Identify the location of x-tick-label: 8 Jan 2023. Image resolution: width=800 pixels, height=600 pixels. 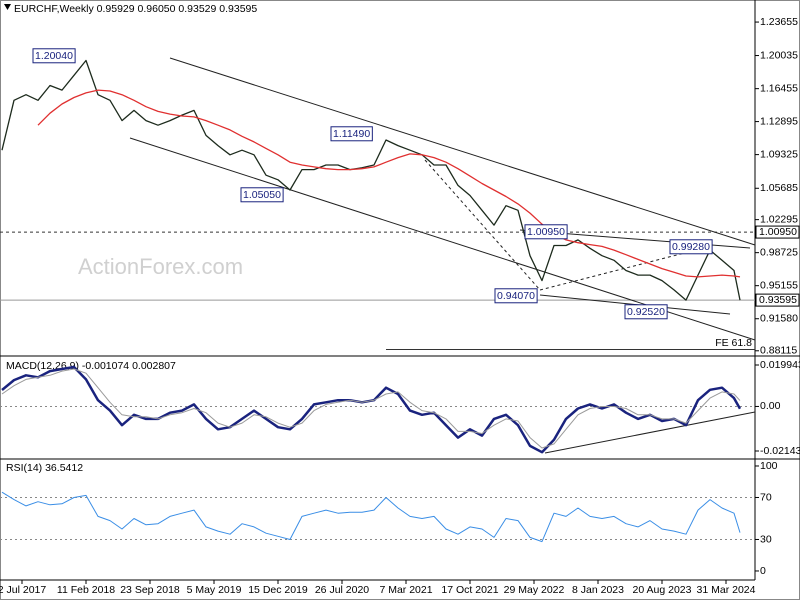
(598, 590).